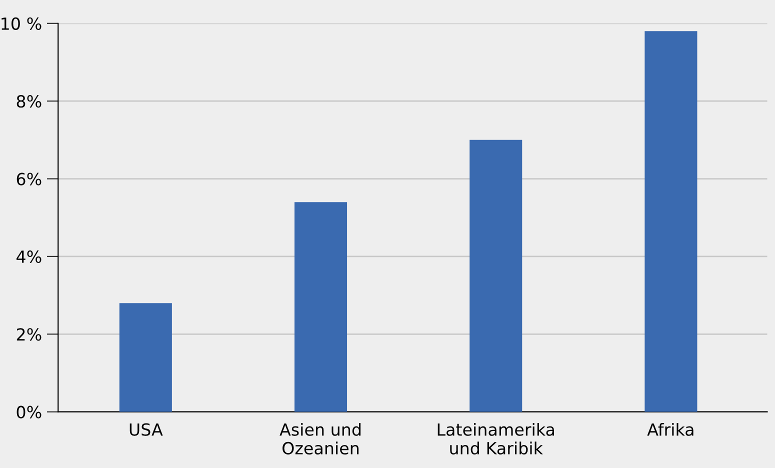 This screenshot has height=468, width=775. Describe the element at coordinates (146, 429) in the screenshot. I see `x-tick-label: USA` at that location.